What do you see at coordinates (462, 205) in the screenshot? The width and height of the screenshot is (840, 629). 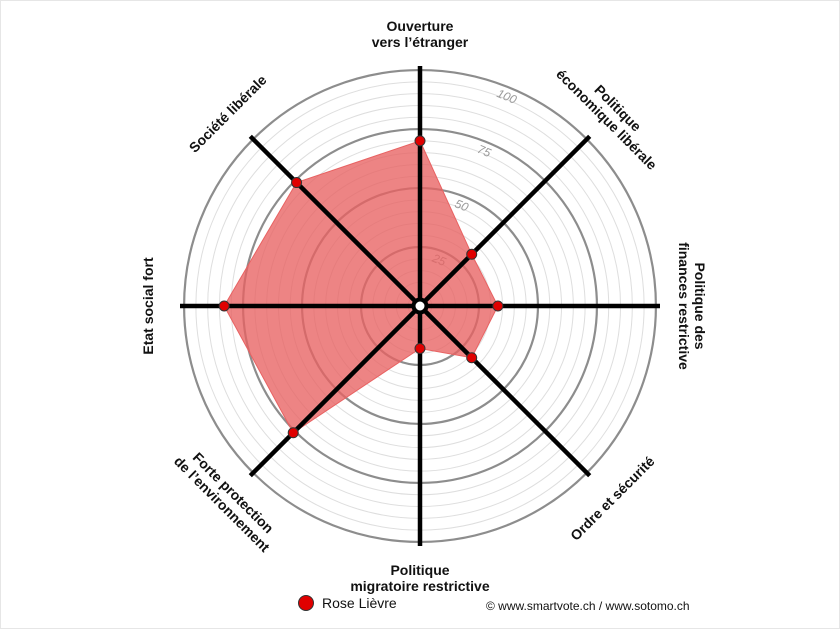 I see `tick-label: 50` at bounding box center [462, 205].